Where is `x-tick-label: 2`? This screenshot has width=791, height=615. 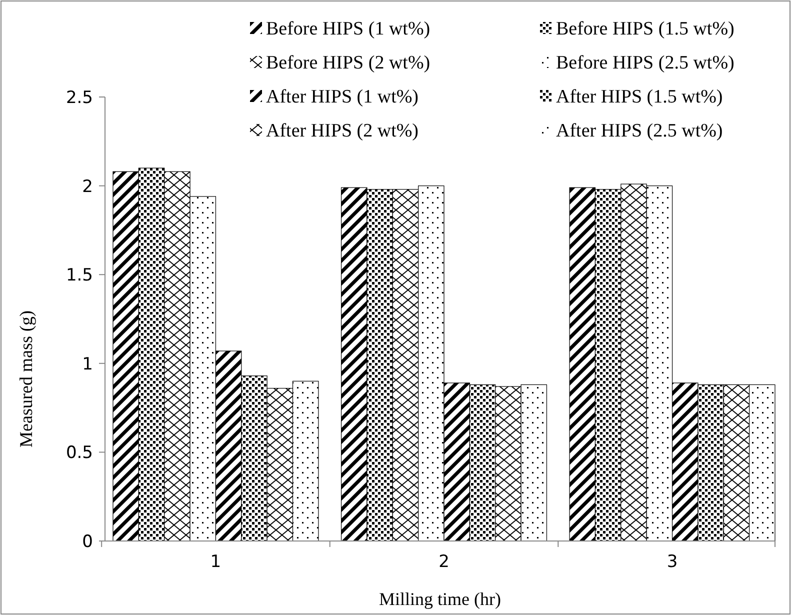 x-tick-label: 2 is located at coordinates (444, 562).